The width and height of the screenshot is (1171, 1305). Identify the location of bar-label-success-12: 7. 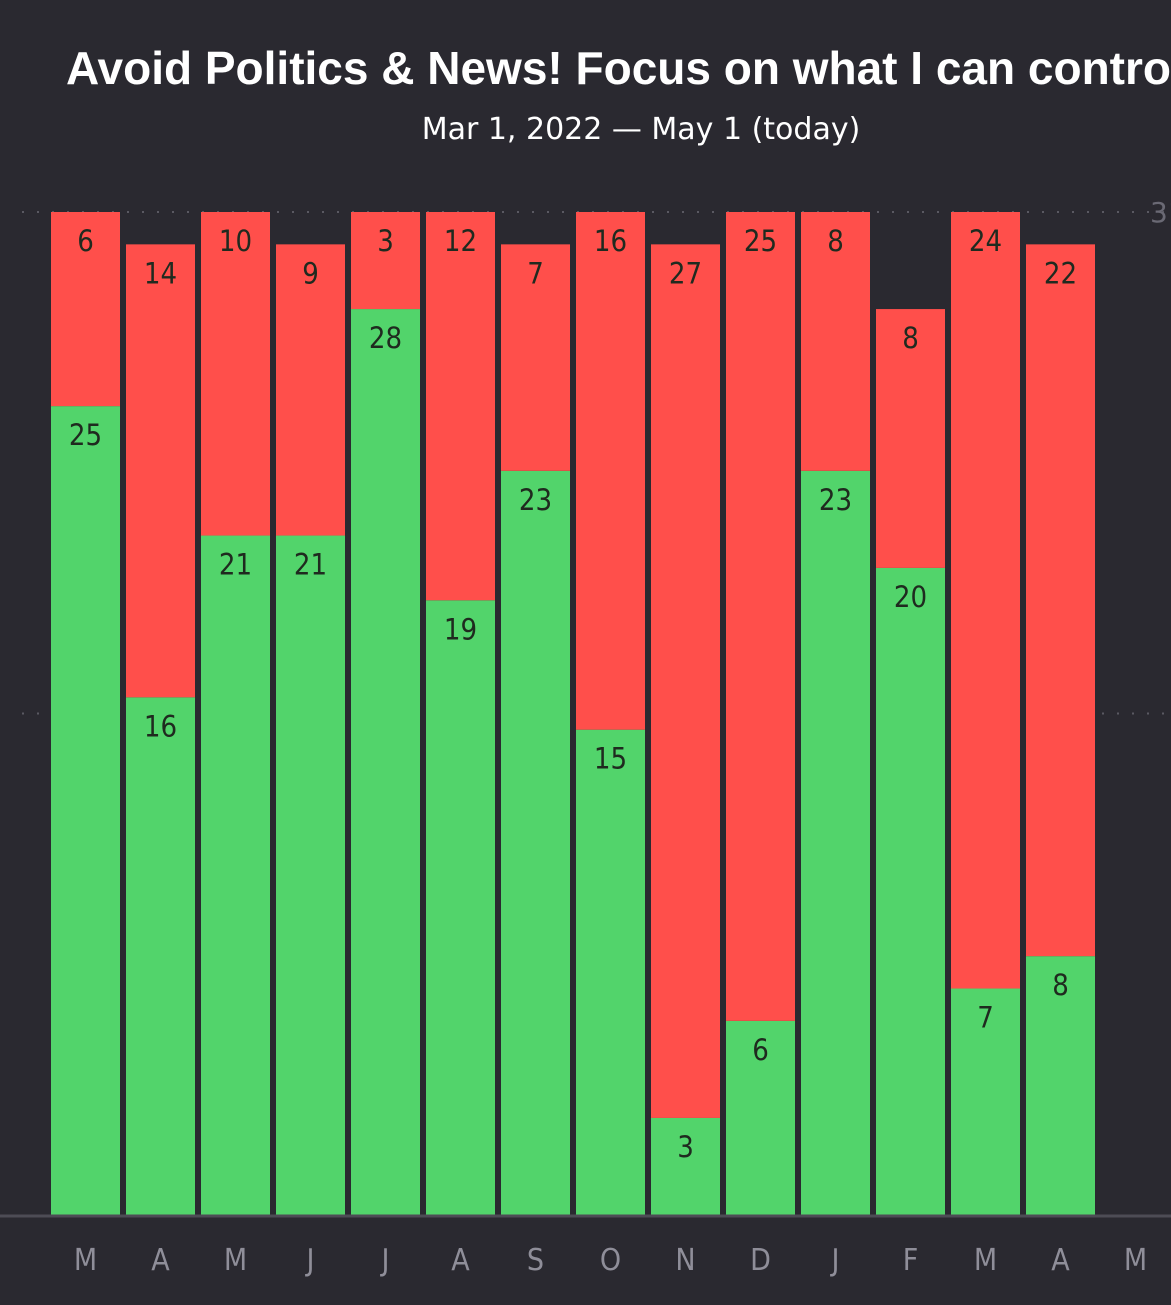
(985, 1018).